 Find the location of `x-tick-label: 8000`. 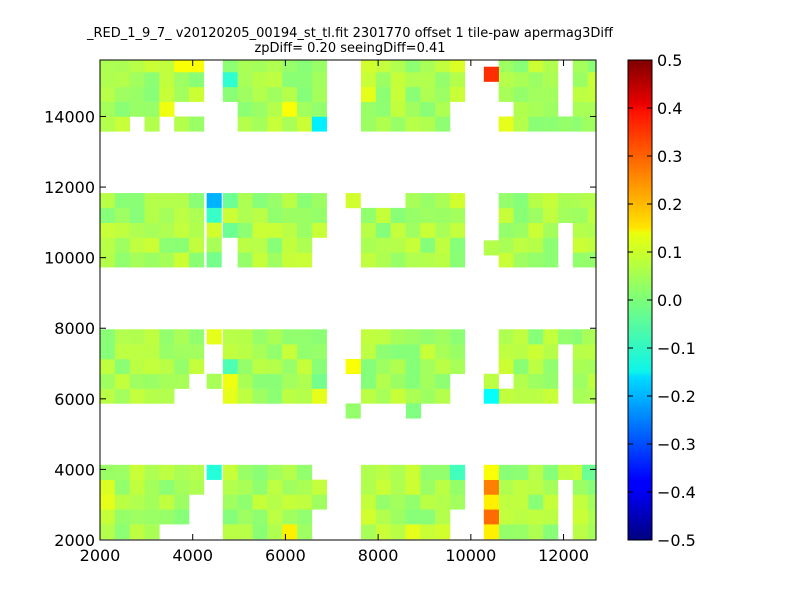

x-tick-label: 8000 is located at coordinates (378, 555).